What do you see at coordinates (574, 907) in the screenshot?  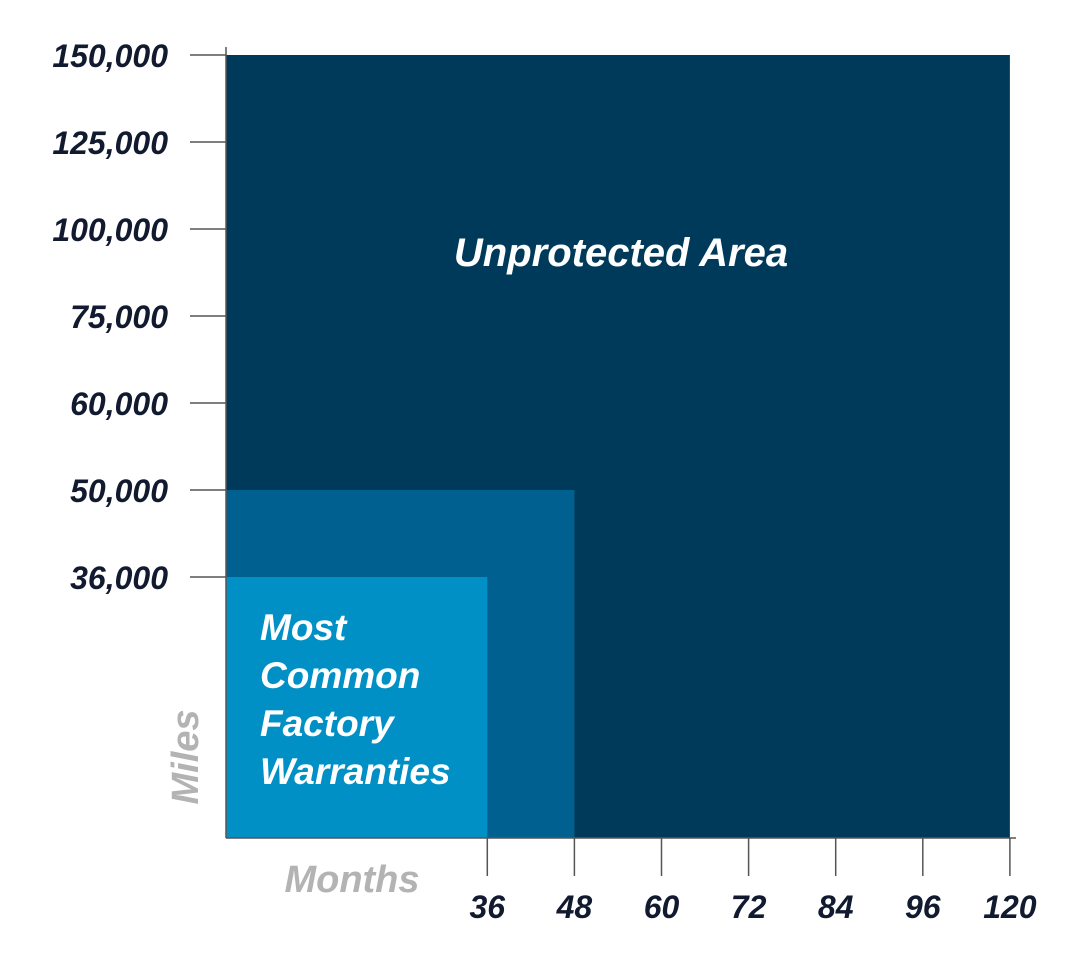 I see `x-tick-label: 48` at bounding box center [574, 907].